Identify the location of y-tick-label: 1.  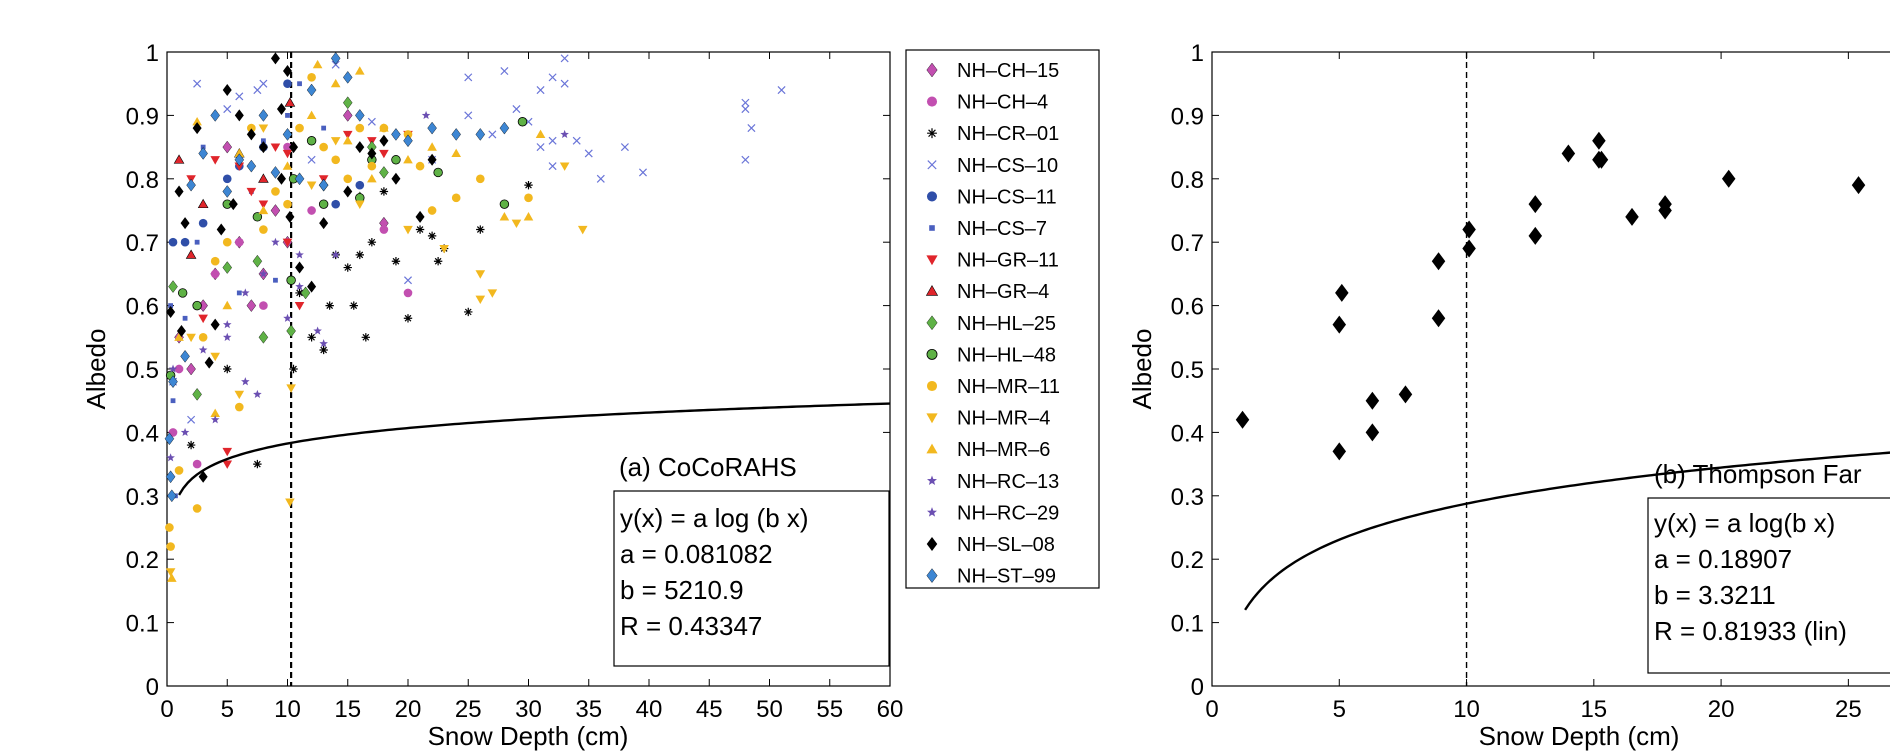
(152, 53).